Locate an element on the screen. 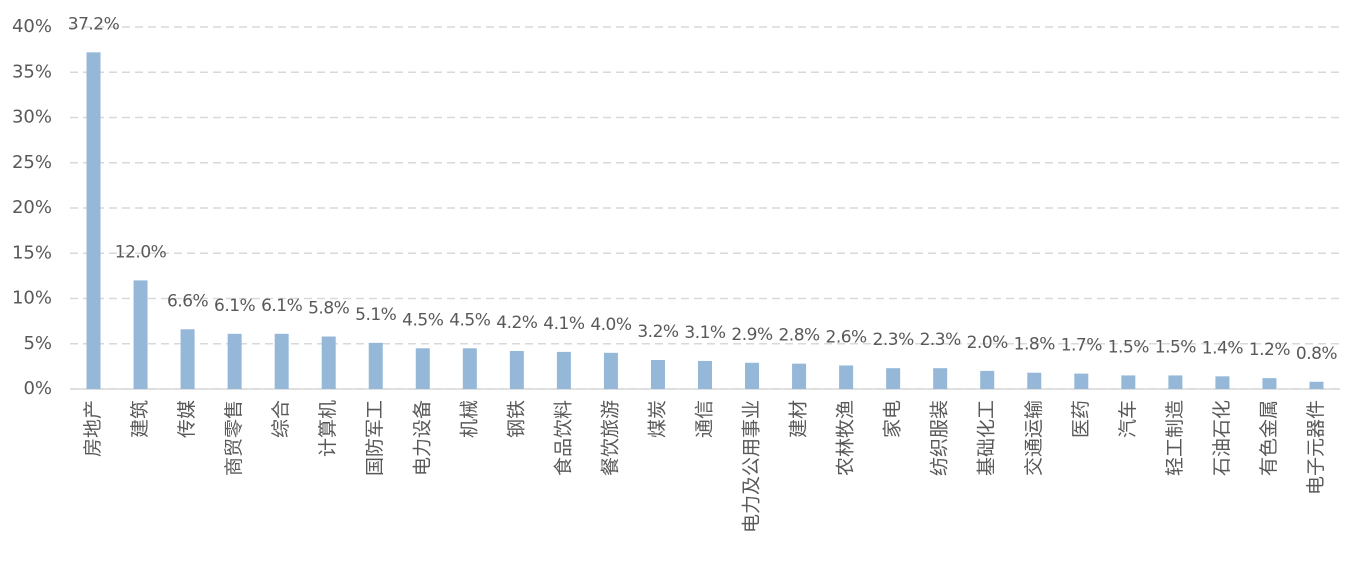 This screenshot has width=1347, height=576. y-tick-label: 40% is located at coordinates (32, 26).